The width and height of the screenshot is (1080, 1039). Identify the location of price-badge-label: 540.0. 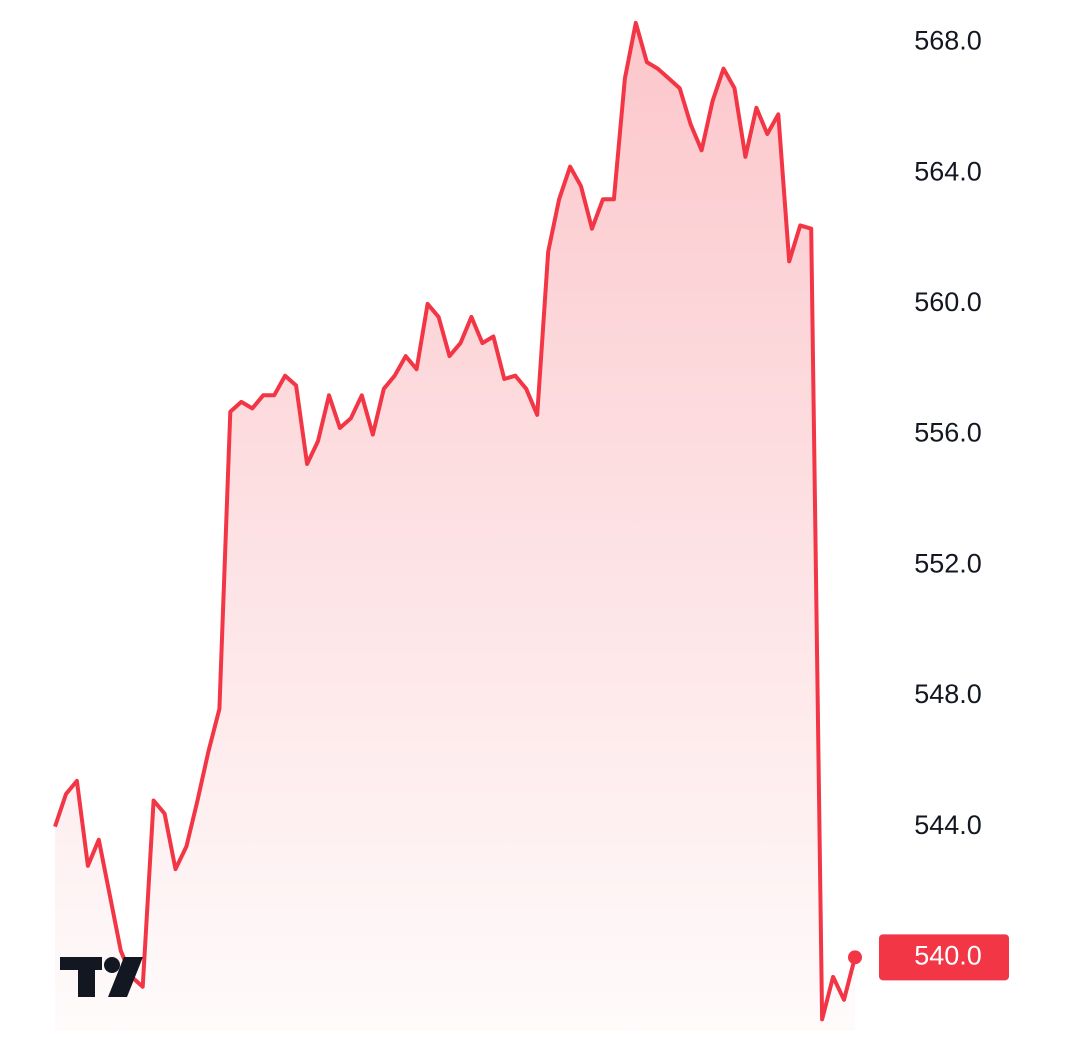
(948, 955).